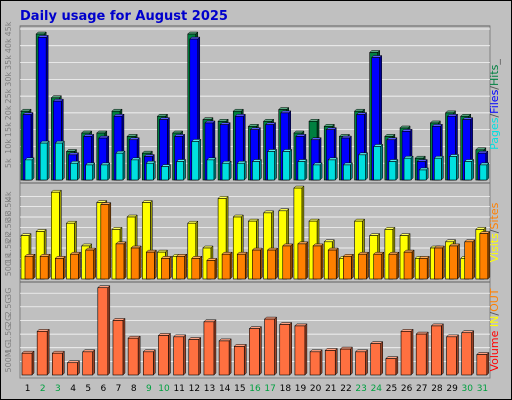  Describe the element at coordinates (301, 171) in the screenshot. I see `panel-1-bar-pages-day-19-face` at that location.